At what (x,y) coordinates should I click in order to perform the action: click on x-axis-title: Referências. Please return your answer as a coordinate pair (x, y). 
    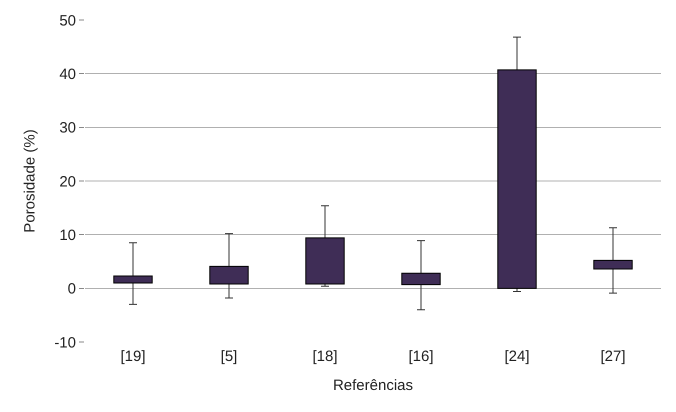
    Looking at the image, I should click on (373, 385).